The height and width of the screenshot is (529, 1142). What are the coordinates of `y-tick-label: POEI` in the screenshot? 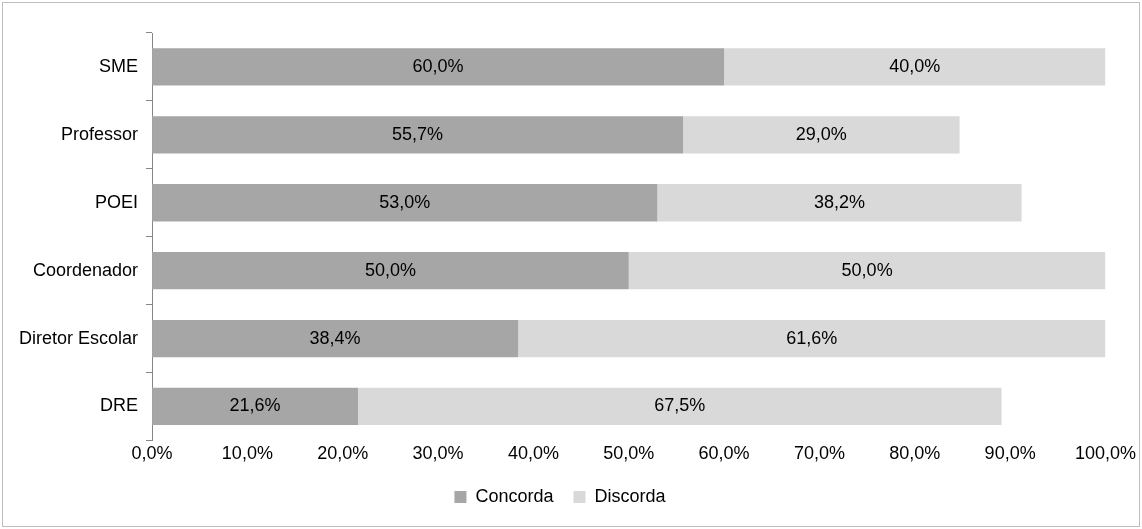 It's located at (117, 201).